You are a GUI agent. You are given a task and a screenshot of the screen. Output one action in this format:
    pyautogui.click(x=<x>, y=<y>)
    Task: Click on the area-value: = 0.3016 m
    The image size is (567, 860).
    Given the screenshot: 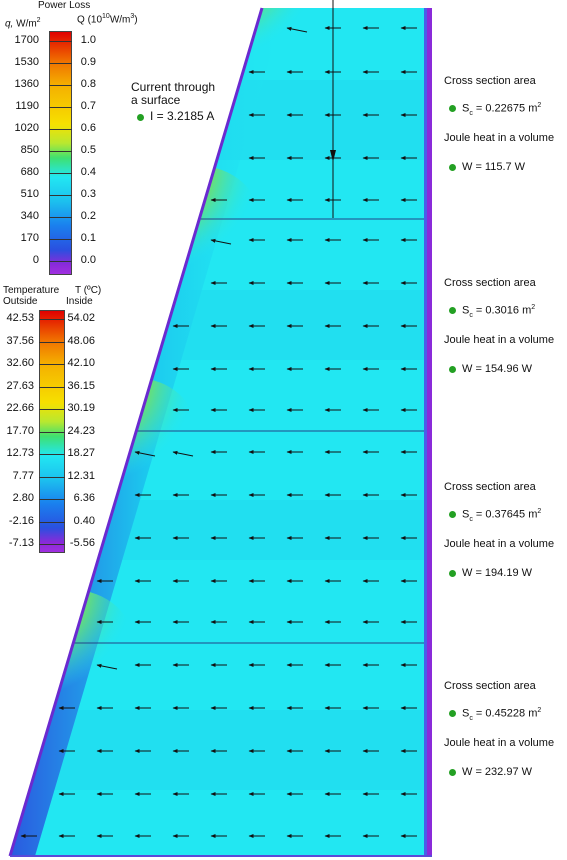 What is the action you would take?
    pyautogui.click(x=503, y=310)
    